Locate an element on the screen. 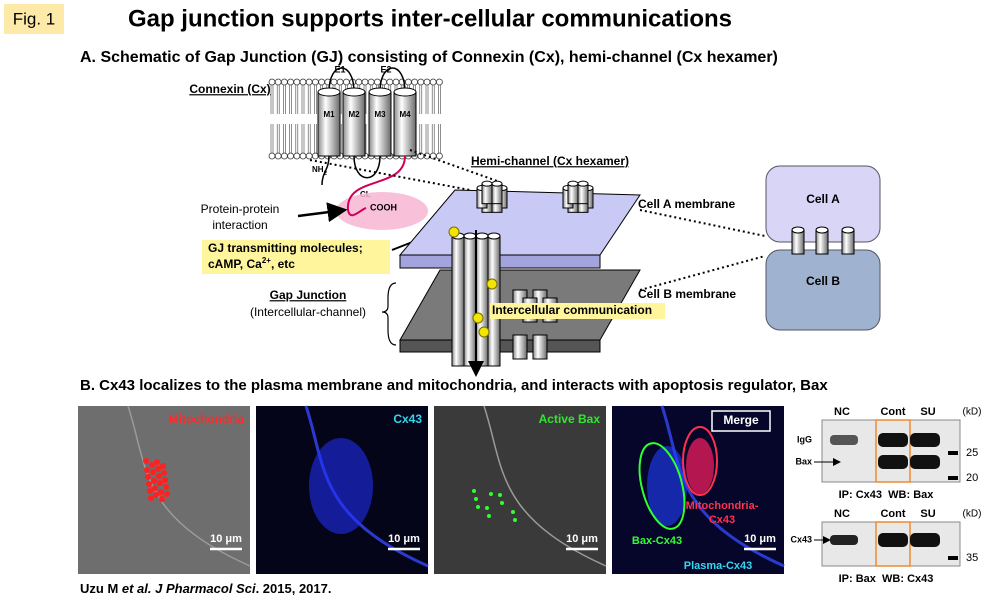 The width and height of the screenshot is (1000, 605). band-label: Bax is located at coordinates (803, 461).